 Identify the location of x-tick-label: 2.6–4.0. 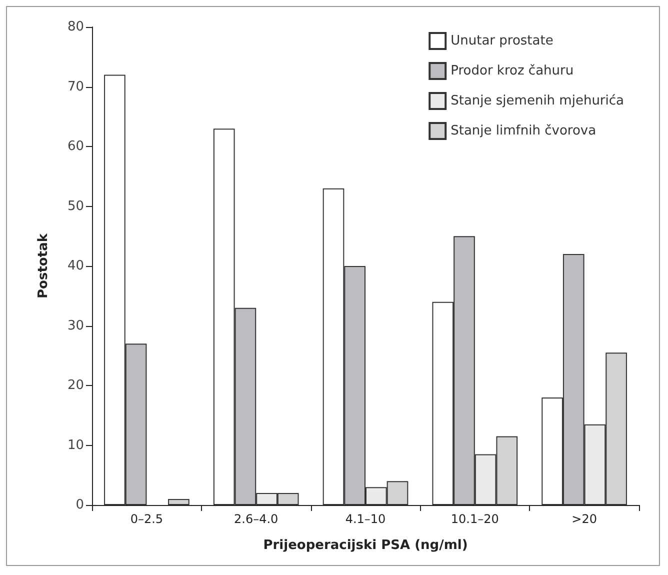
(256, 519).